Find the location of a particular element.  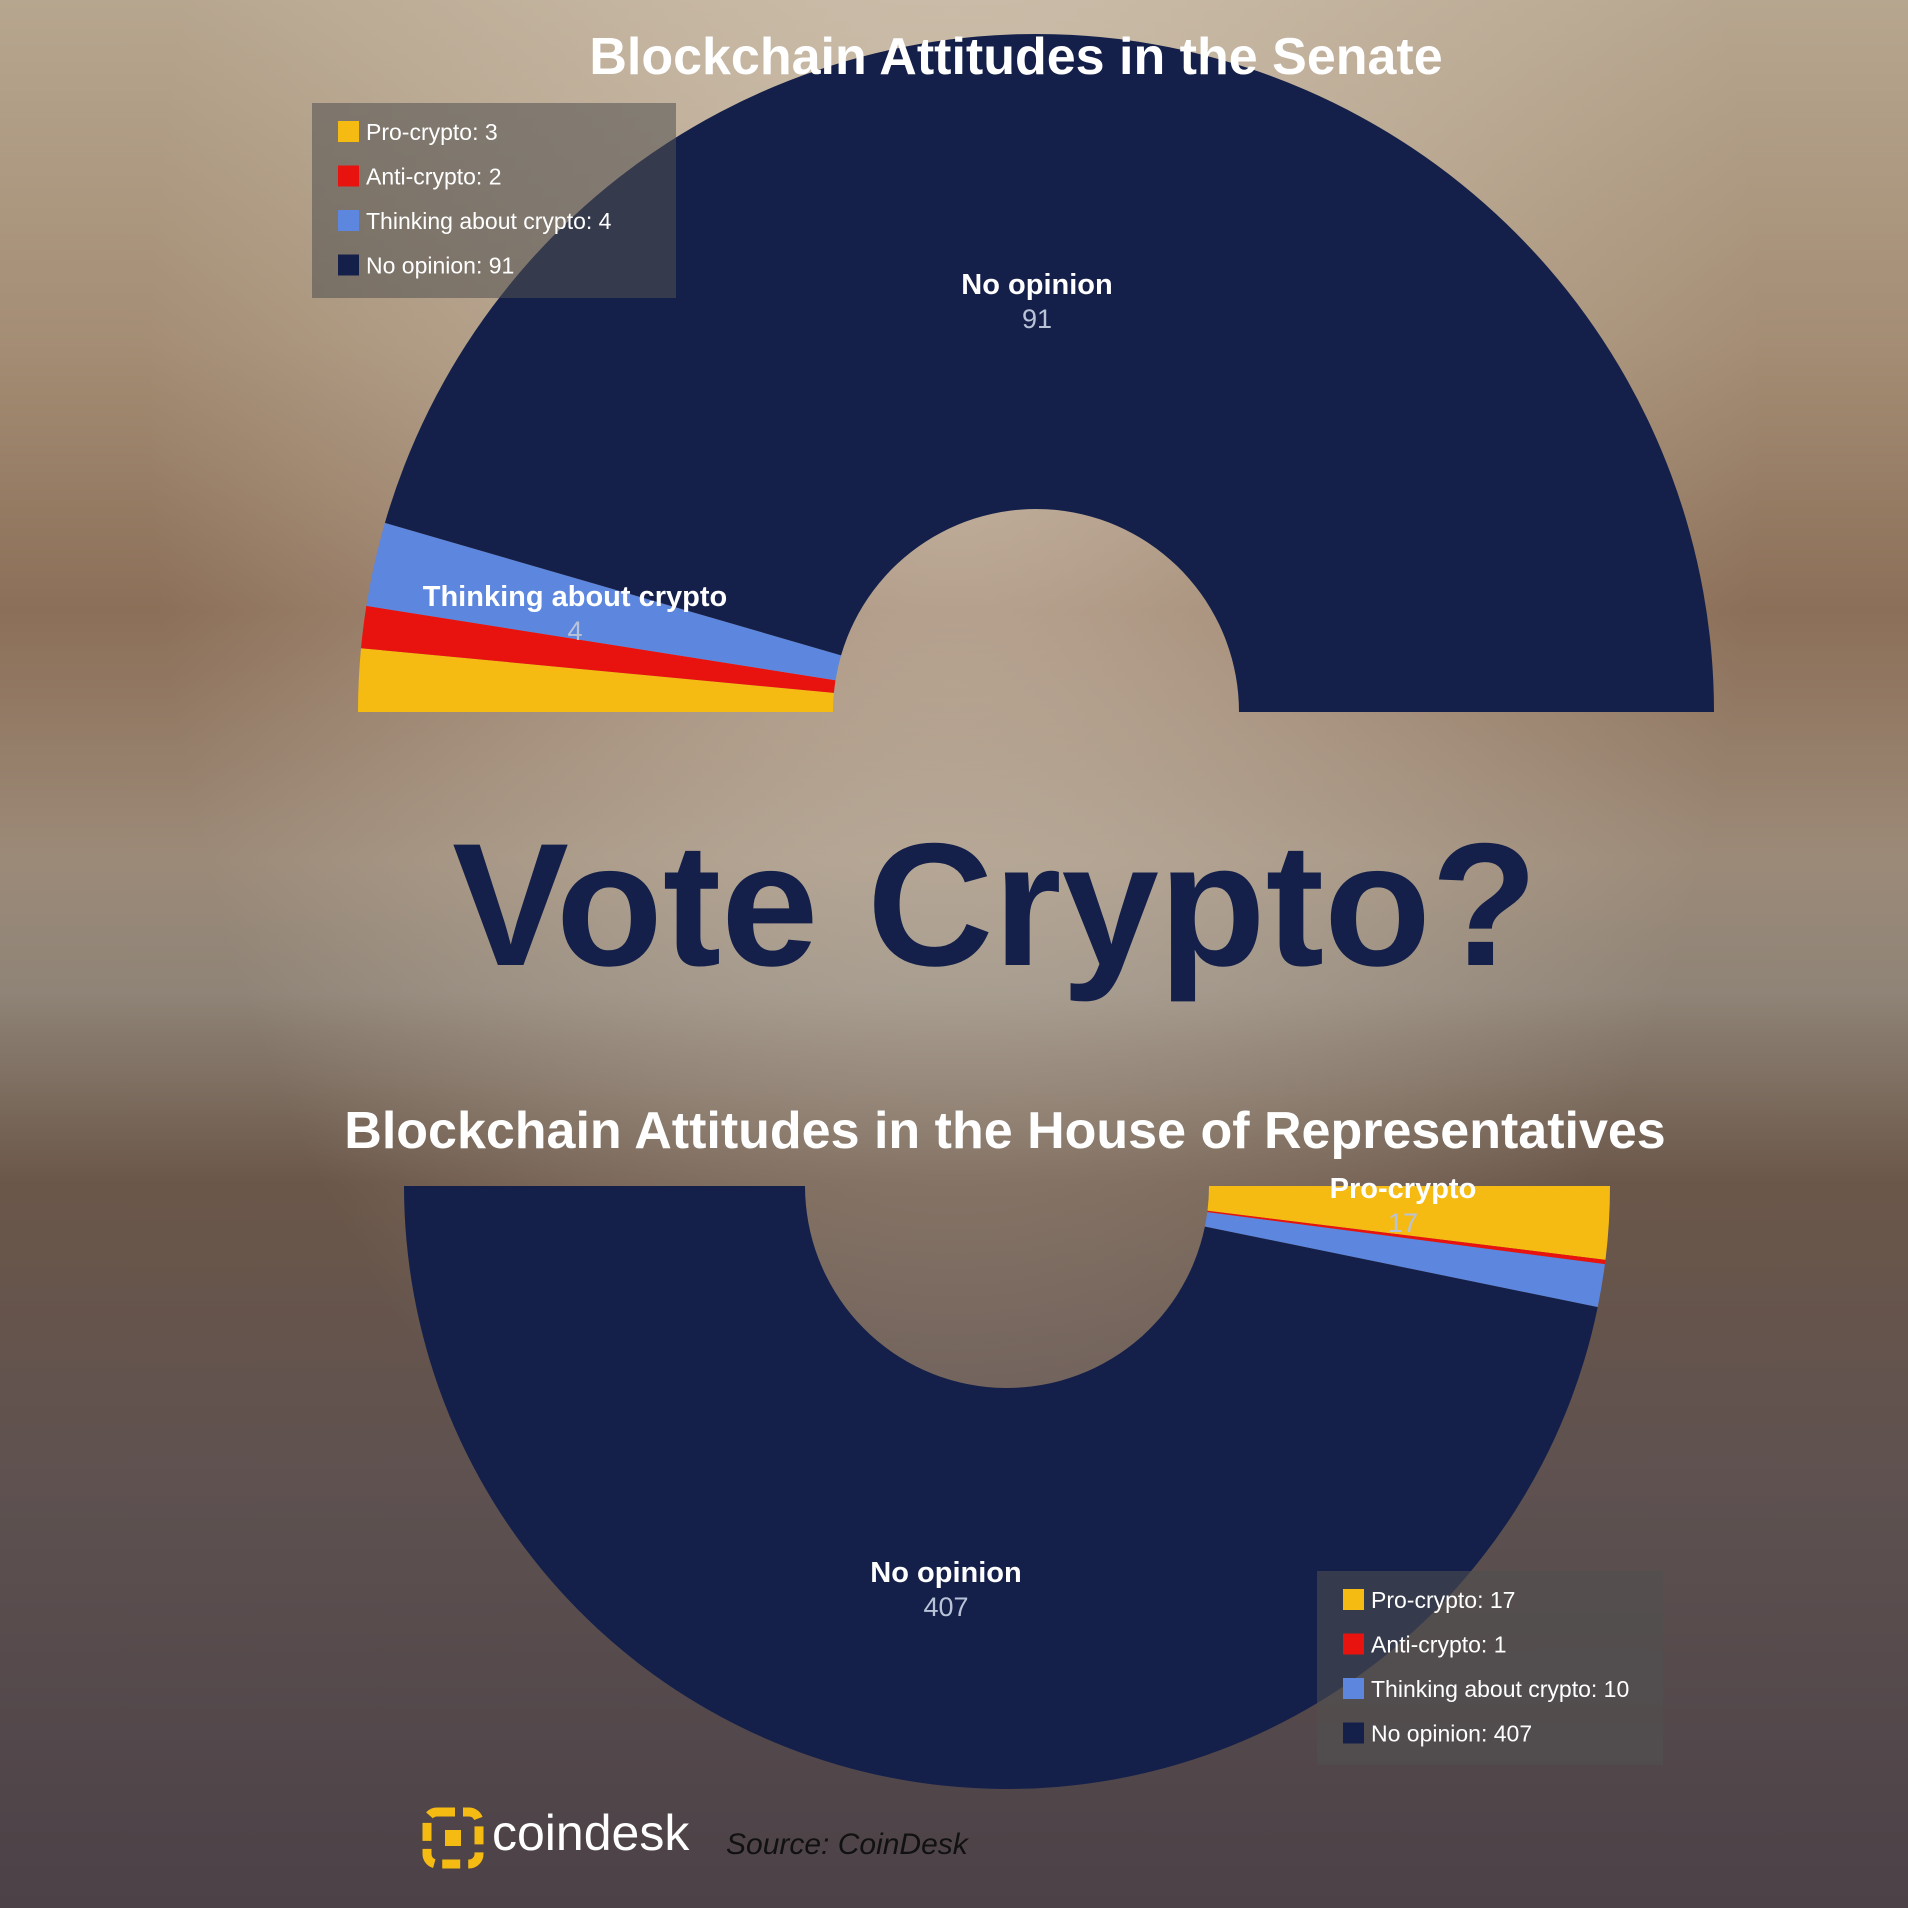

coindesk-logo-icon is located at coordinates (453, 1838).